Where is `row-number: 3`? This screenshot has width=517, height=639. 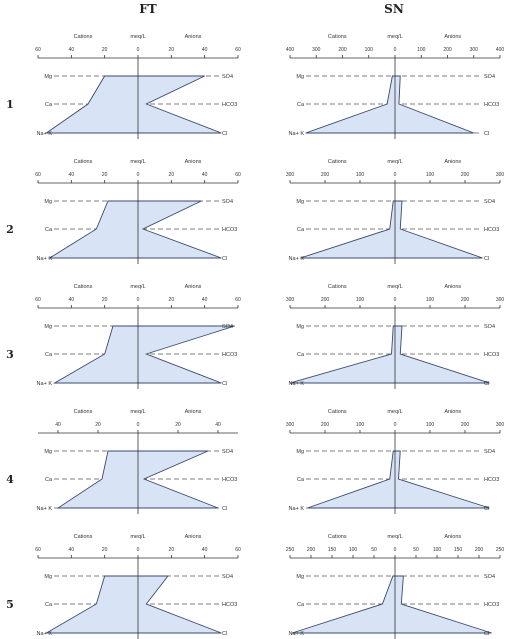
row-number: 3 is located at coordinates (10, 354).